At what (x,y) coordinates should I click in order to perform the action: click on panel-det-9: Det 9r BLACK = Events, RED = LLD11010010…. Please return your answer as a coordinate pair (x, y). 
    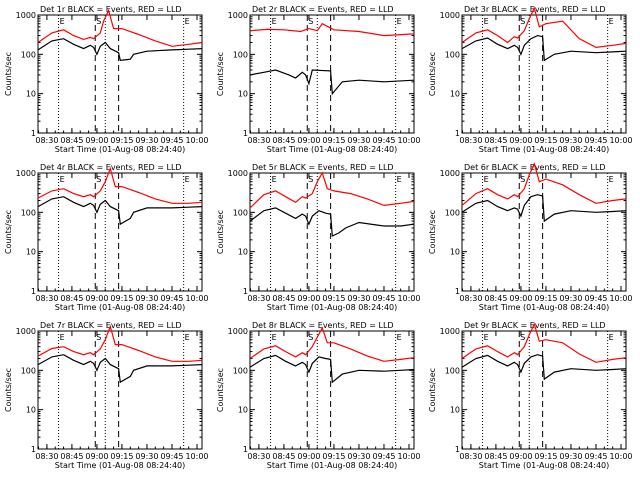
    Looking at the image, I should click on (530, 395).